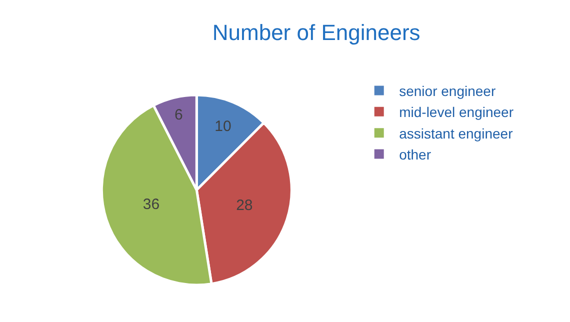  I want to click on legend-label: assistant engineer, so click(456, 133).